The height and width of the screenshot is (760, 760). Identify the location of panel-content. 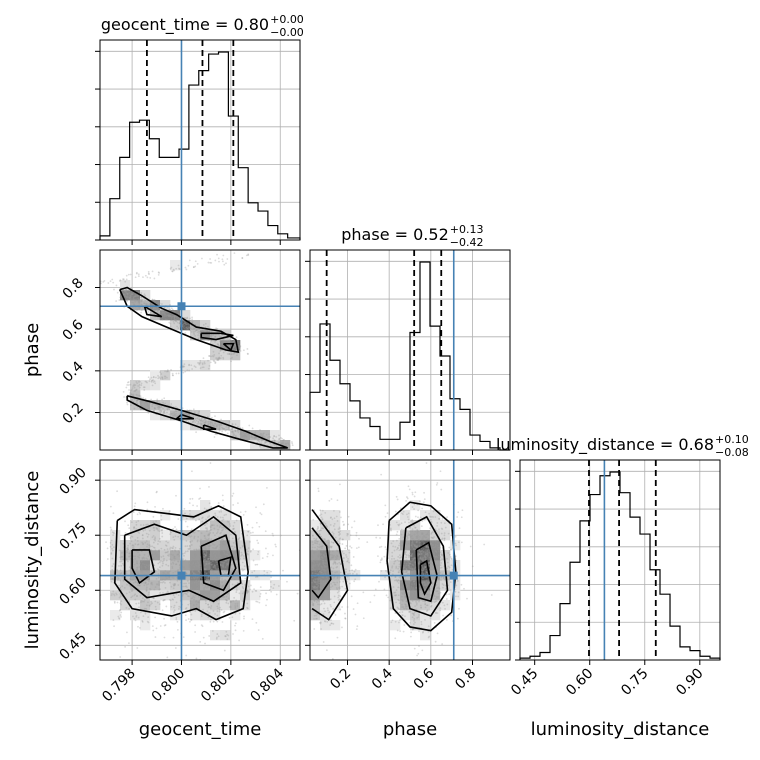
(200, 561).